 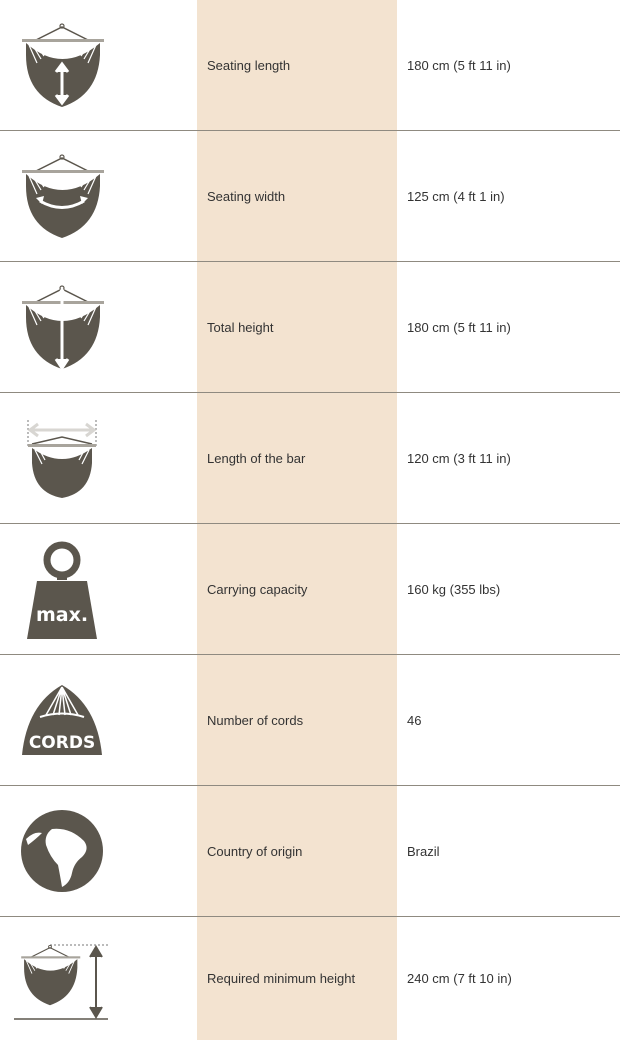 I want to click on spec-value: 125 cm (4 ft 1 in), so click(x=456, y=196).